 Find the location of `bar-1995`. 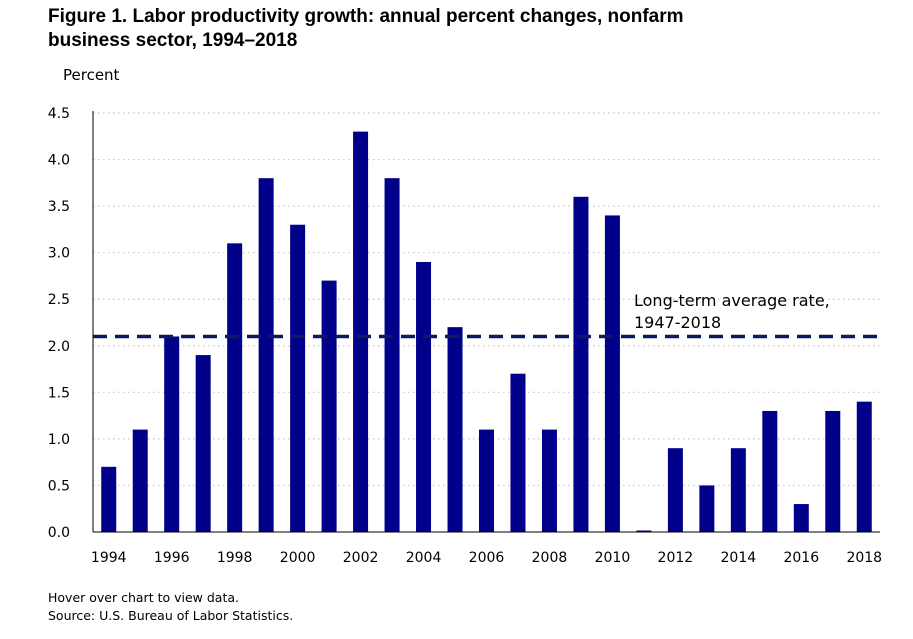

bar-1995 is located at coordinates (140, 480).